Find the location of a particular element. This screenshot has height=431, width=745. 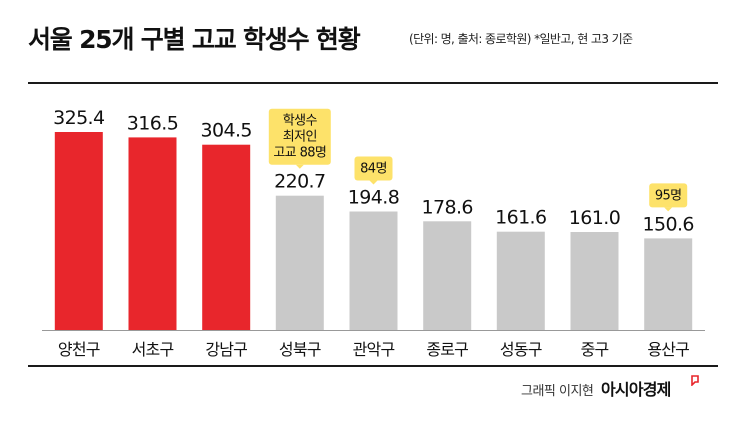

brand-mark-icon is located at coordinates (695, 380).